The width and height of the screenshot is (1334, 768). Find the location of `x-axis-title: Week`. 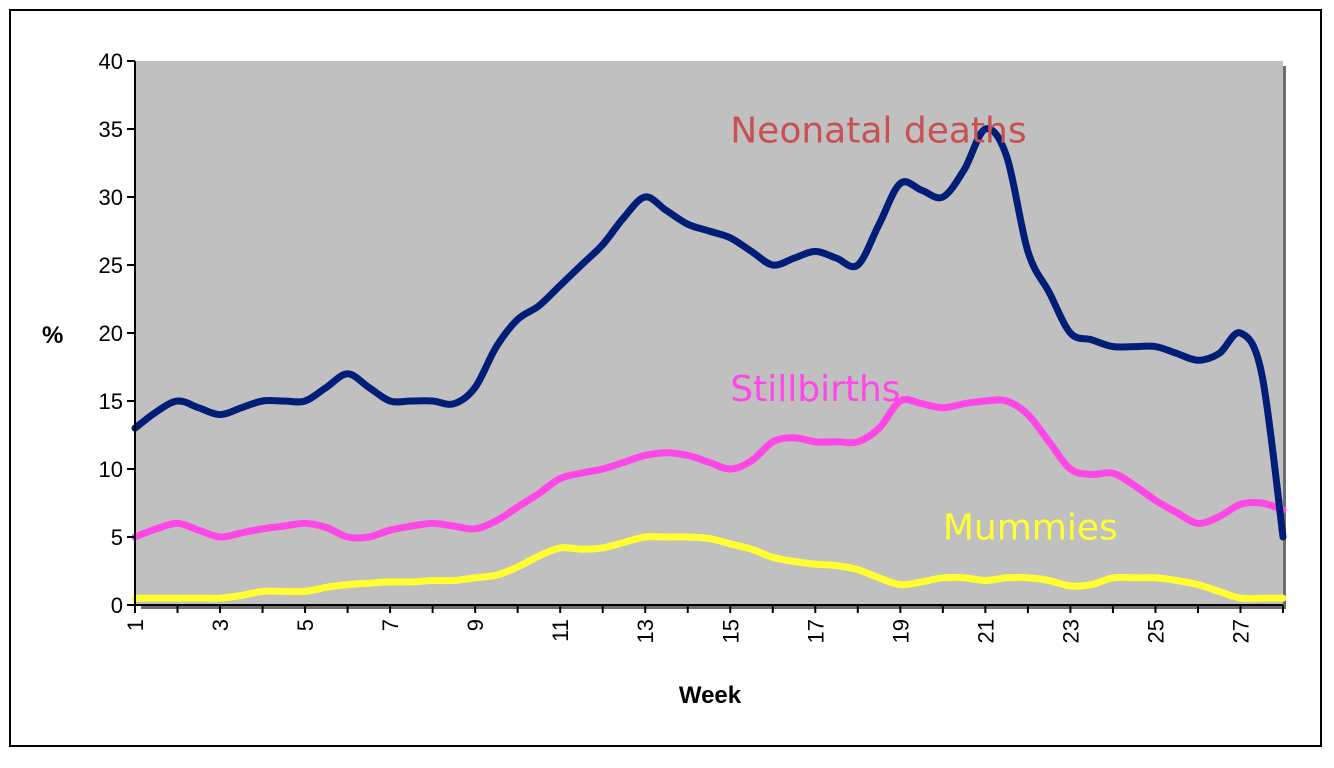

x-axis-title: Week is located at coordinates (710, 695).